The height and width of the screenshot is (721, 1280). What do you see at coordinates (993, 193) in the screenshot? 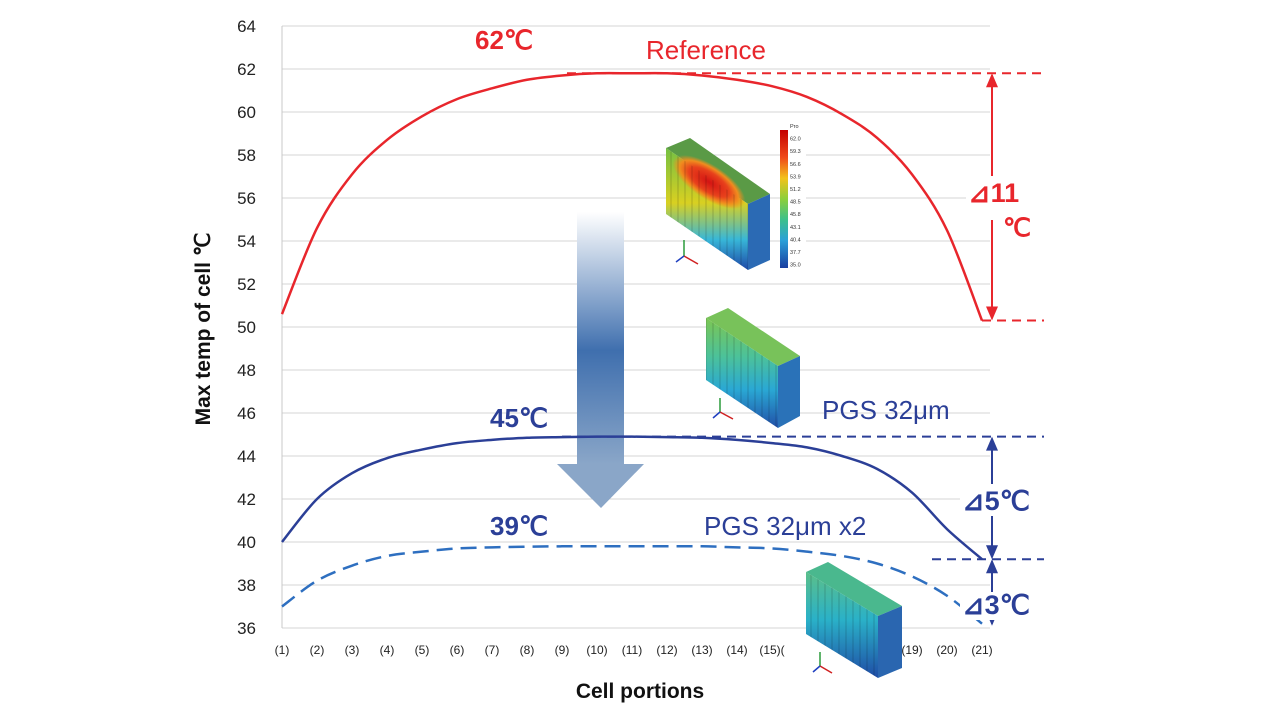
I see `delta-reference-label: ⊿11` at bounding box center [993, 193].